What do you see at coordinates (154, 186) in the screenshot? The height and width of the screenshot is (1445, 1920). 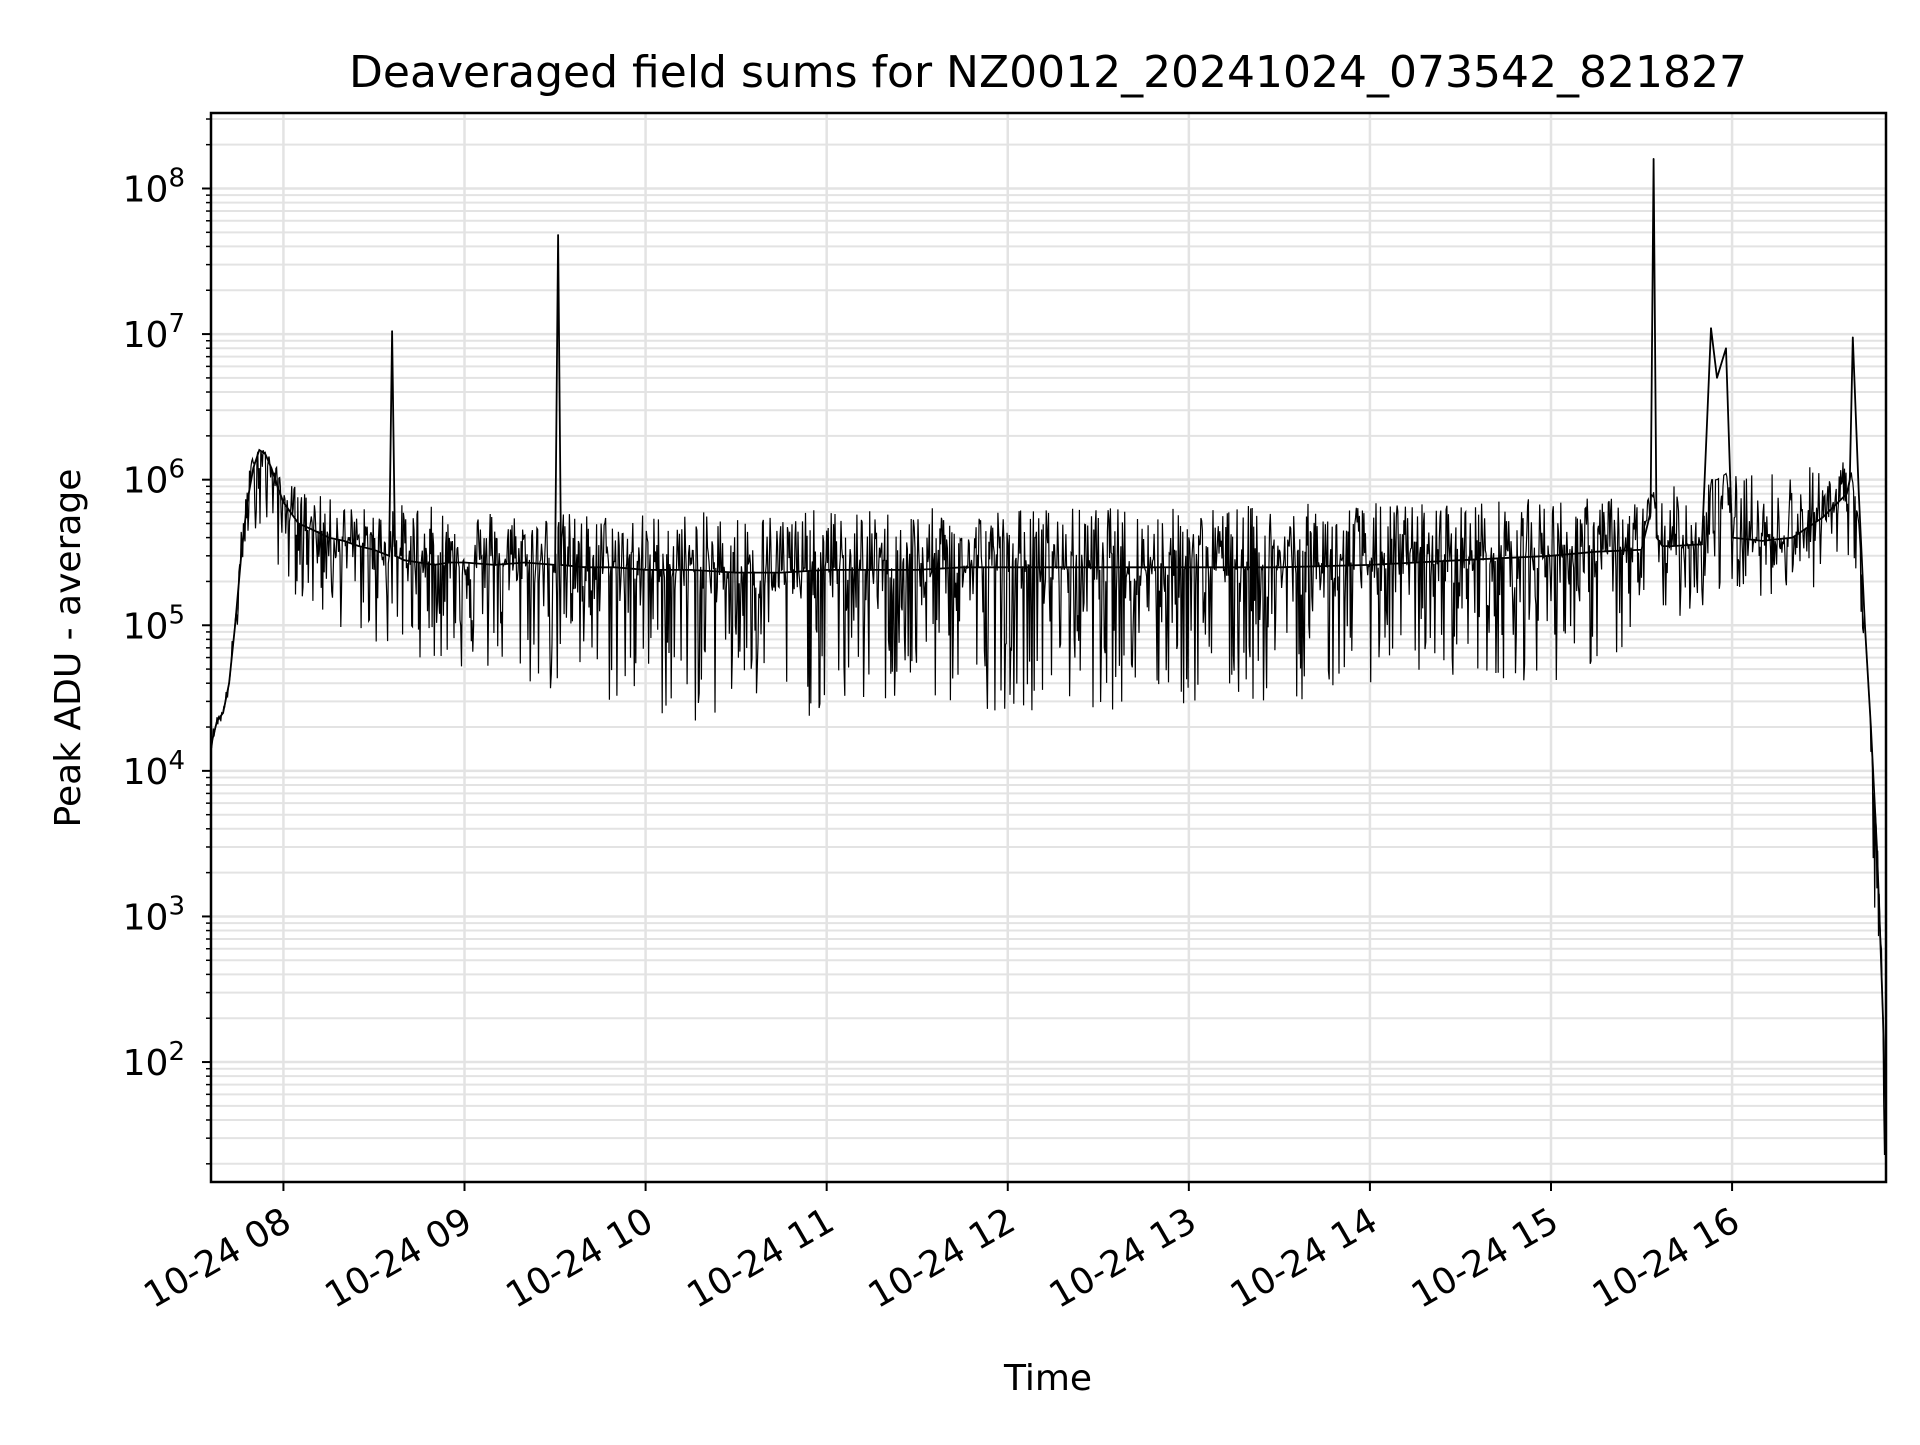 I see `y-tick-label: 10⁸` at bounding box center [154, 186].